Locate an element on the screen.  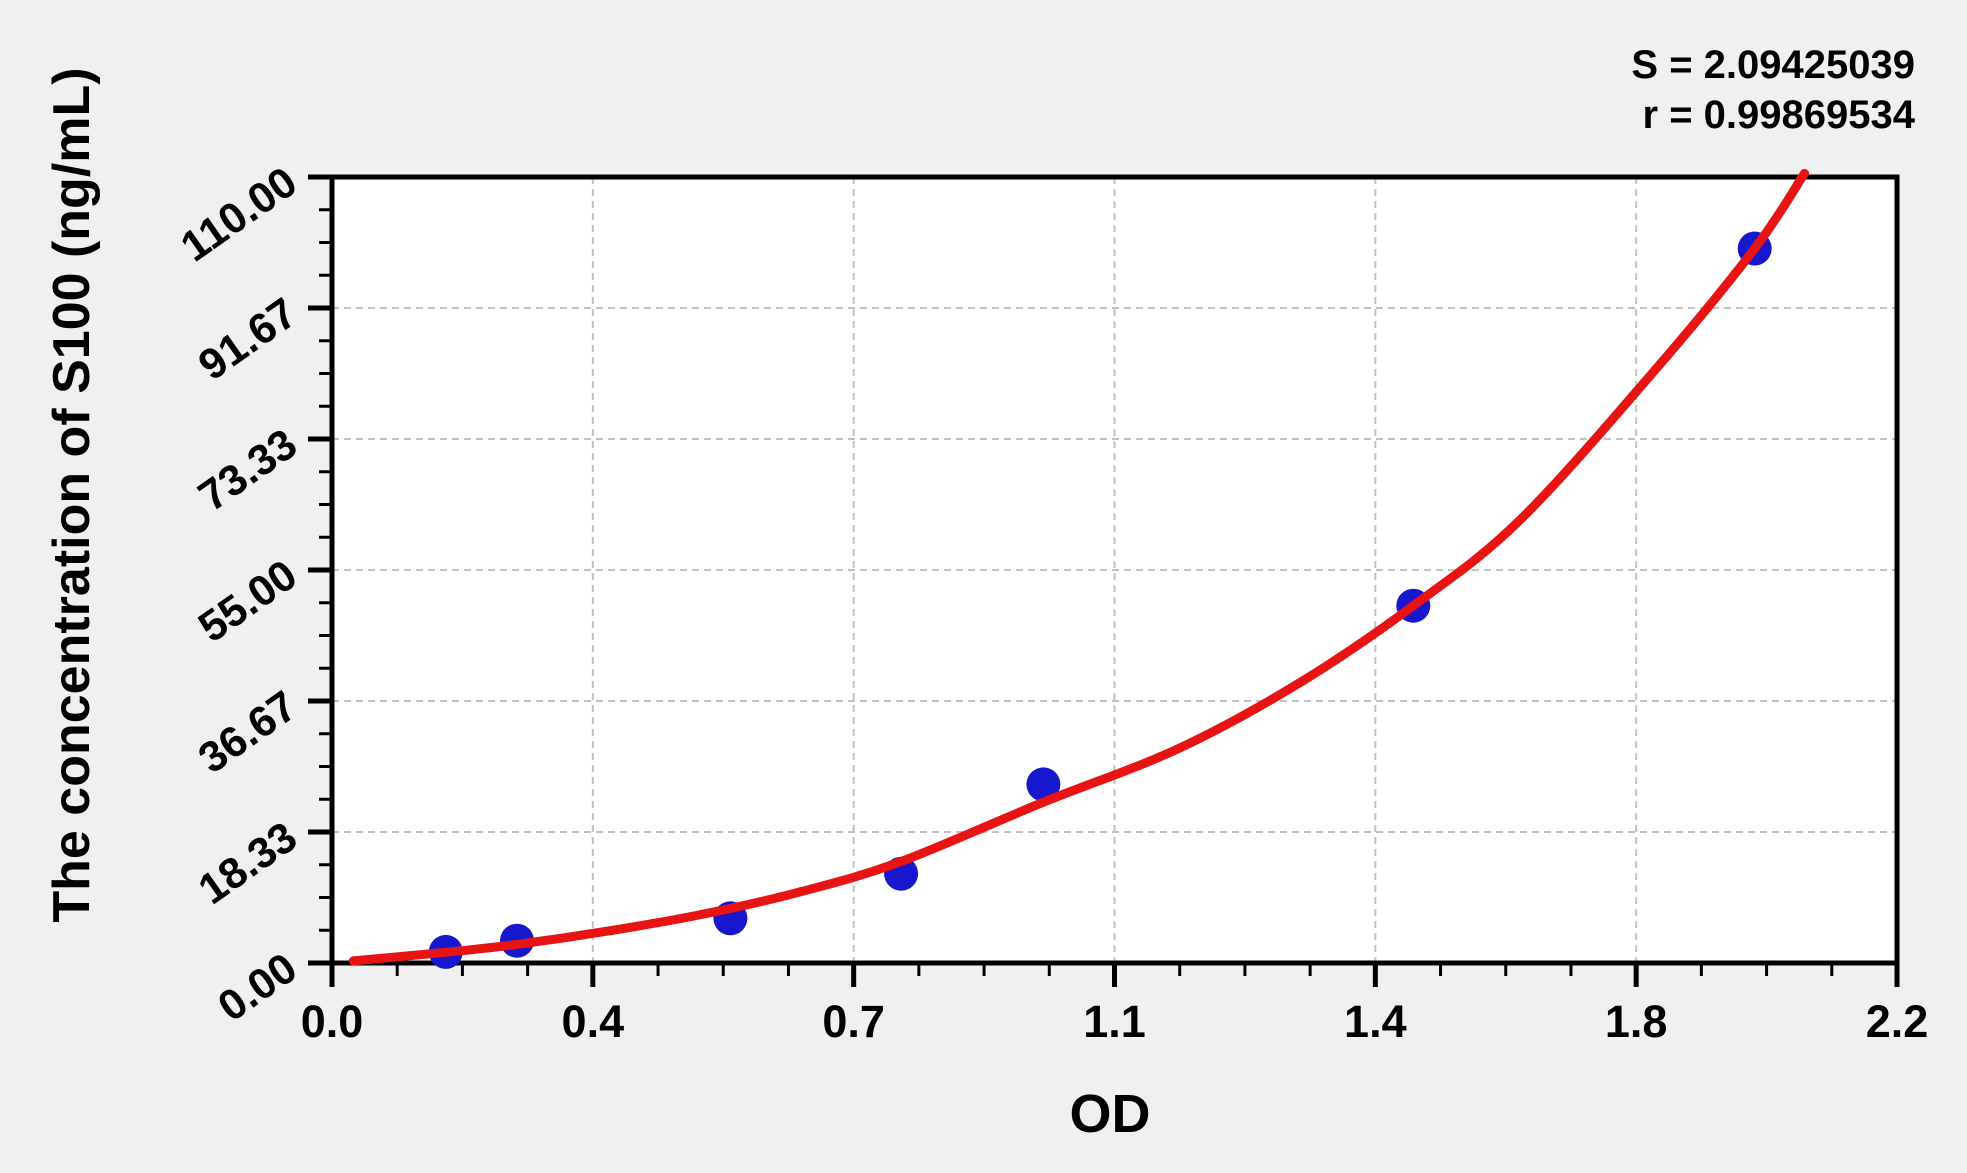
y-tick-label: 73.33 is located at coordinates (248, 470).